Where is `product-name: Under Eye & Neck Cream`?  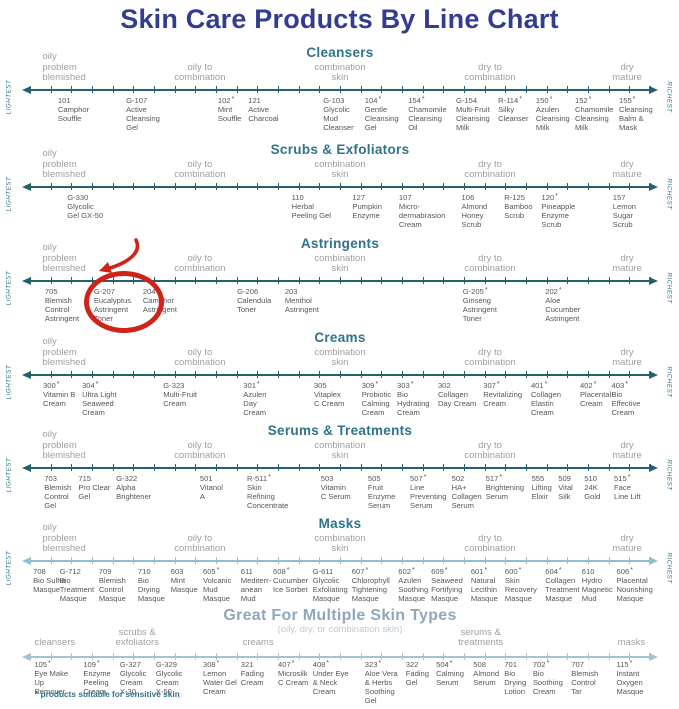 product-name: Under Eye & Neck Cream is located at coordinates (330, 683).